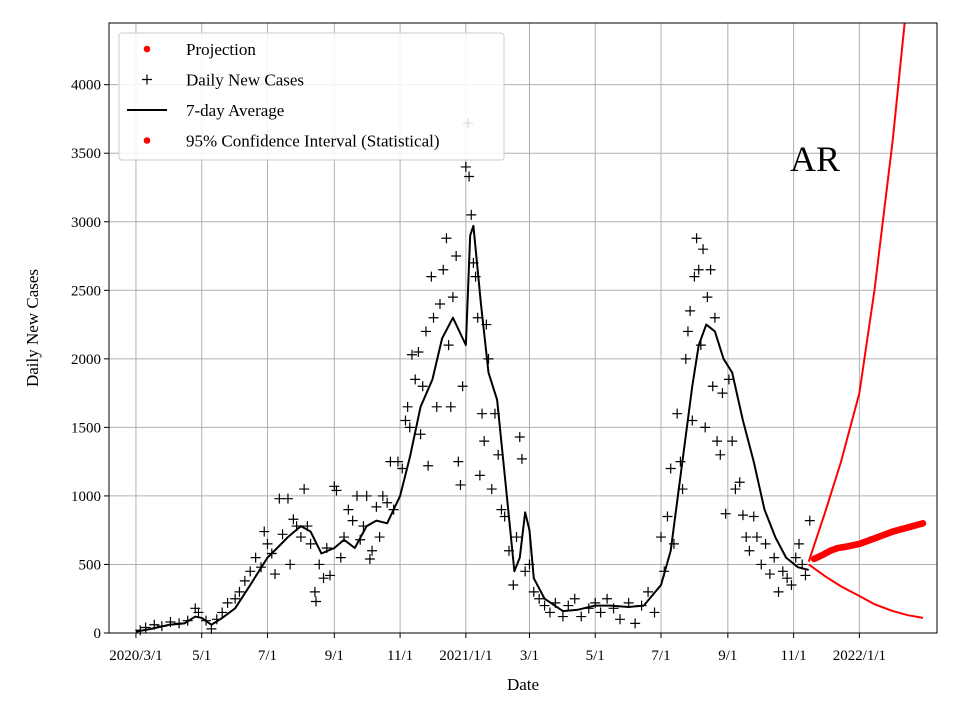  I want to click on legend-dot-marker, so click(147, 49).